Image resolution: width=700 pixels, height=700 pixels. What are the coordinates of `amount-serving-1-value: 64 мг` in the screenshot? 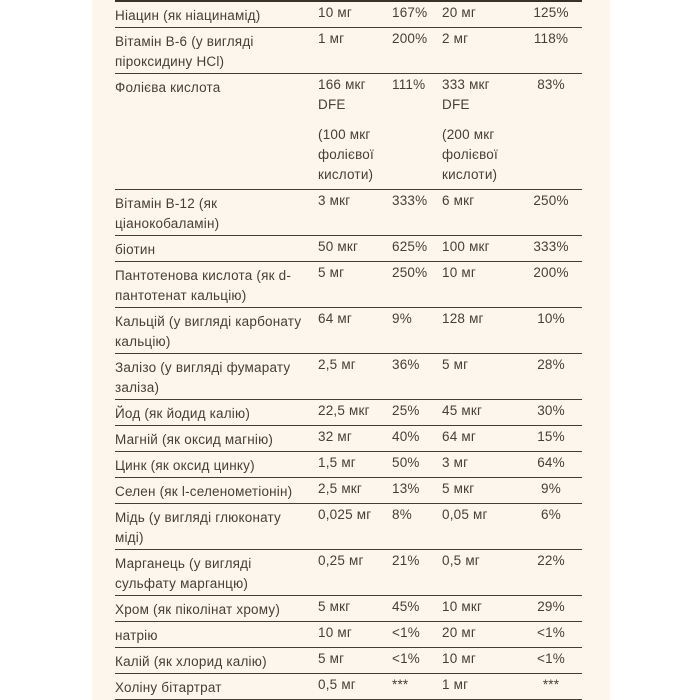 It's located at (335, 318).